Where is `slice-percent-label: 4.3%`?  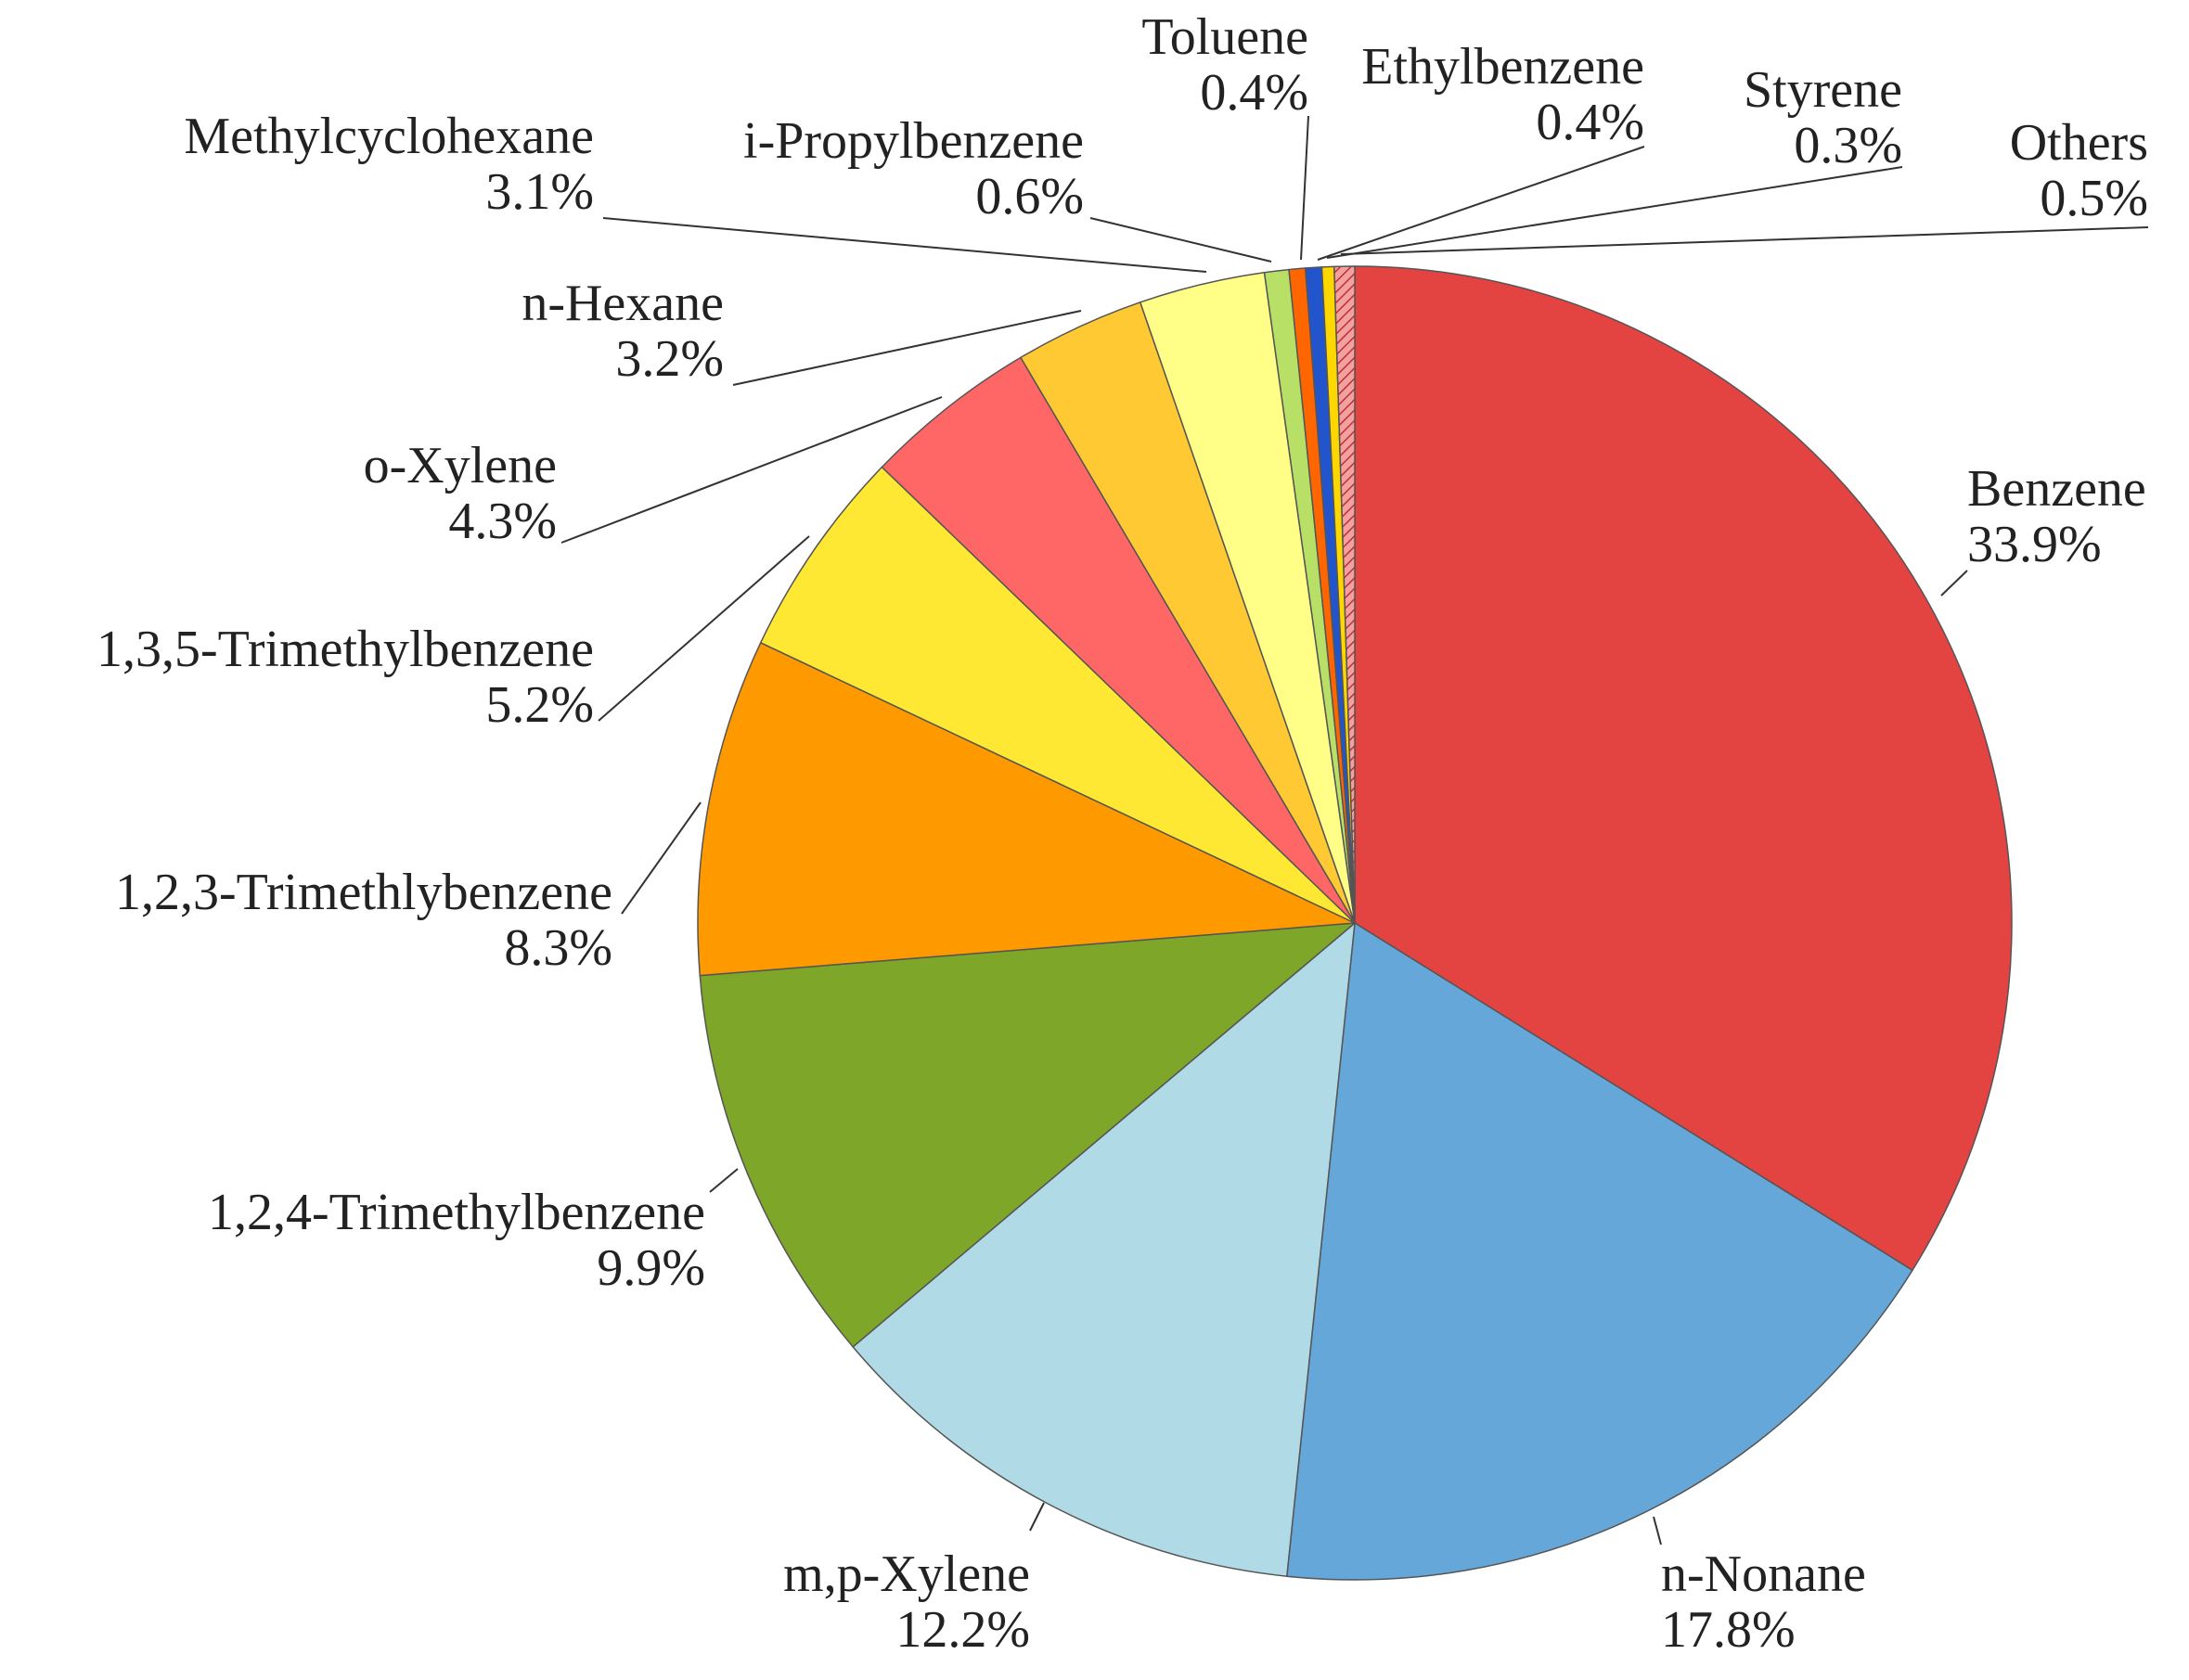 slice-percent-label: 4.3% is located at coordinates (502, 521).